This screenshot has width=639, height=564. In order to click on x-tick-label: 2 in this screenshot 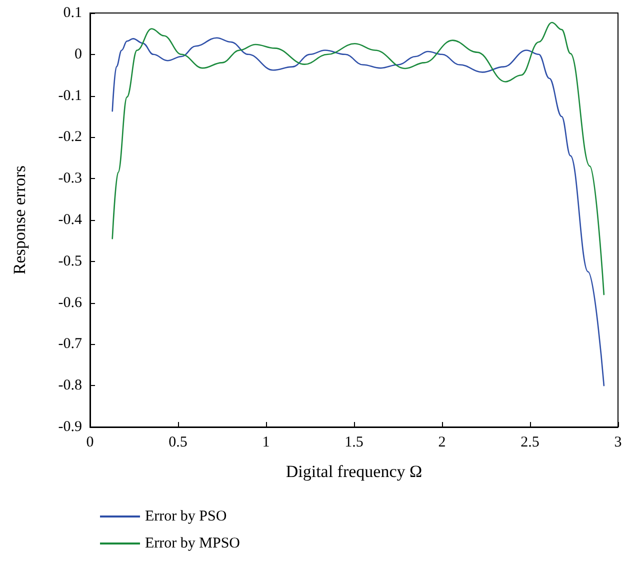, I will do `click(442, 442)`.